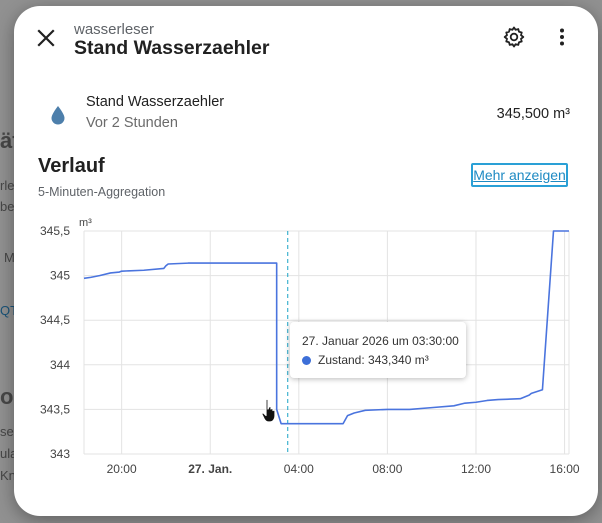  Describe the element at coordinates (533, 114) in the screenshot. I see `entity-state: 345,500 m³` at that location.